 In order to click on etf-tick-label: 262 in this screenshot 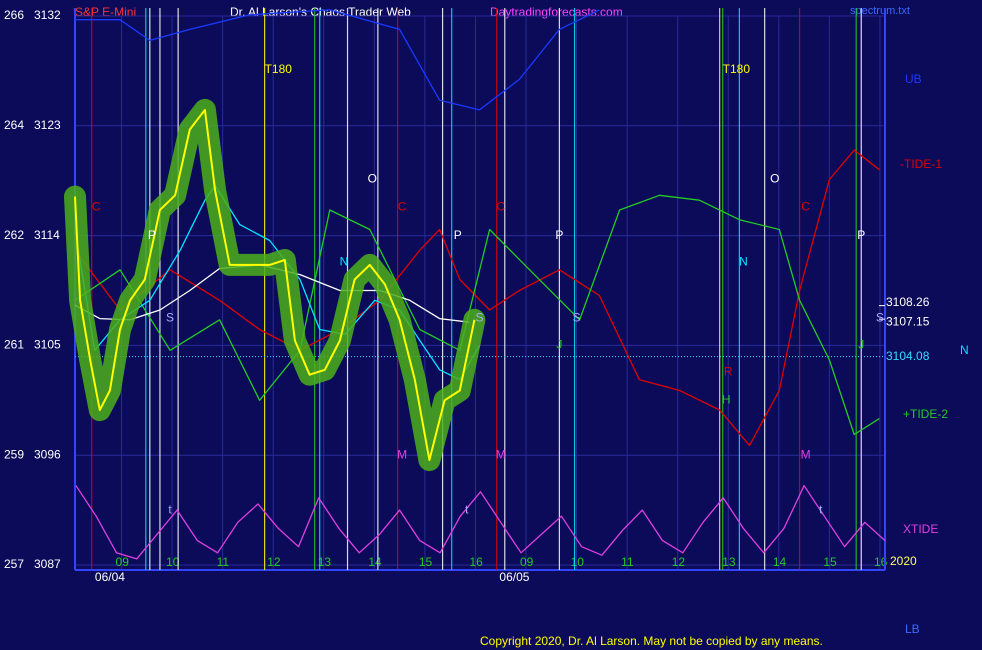, I will do `click(14, 235)`.